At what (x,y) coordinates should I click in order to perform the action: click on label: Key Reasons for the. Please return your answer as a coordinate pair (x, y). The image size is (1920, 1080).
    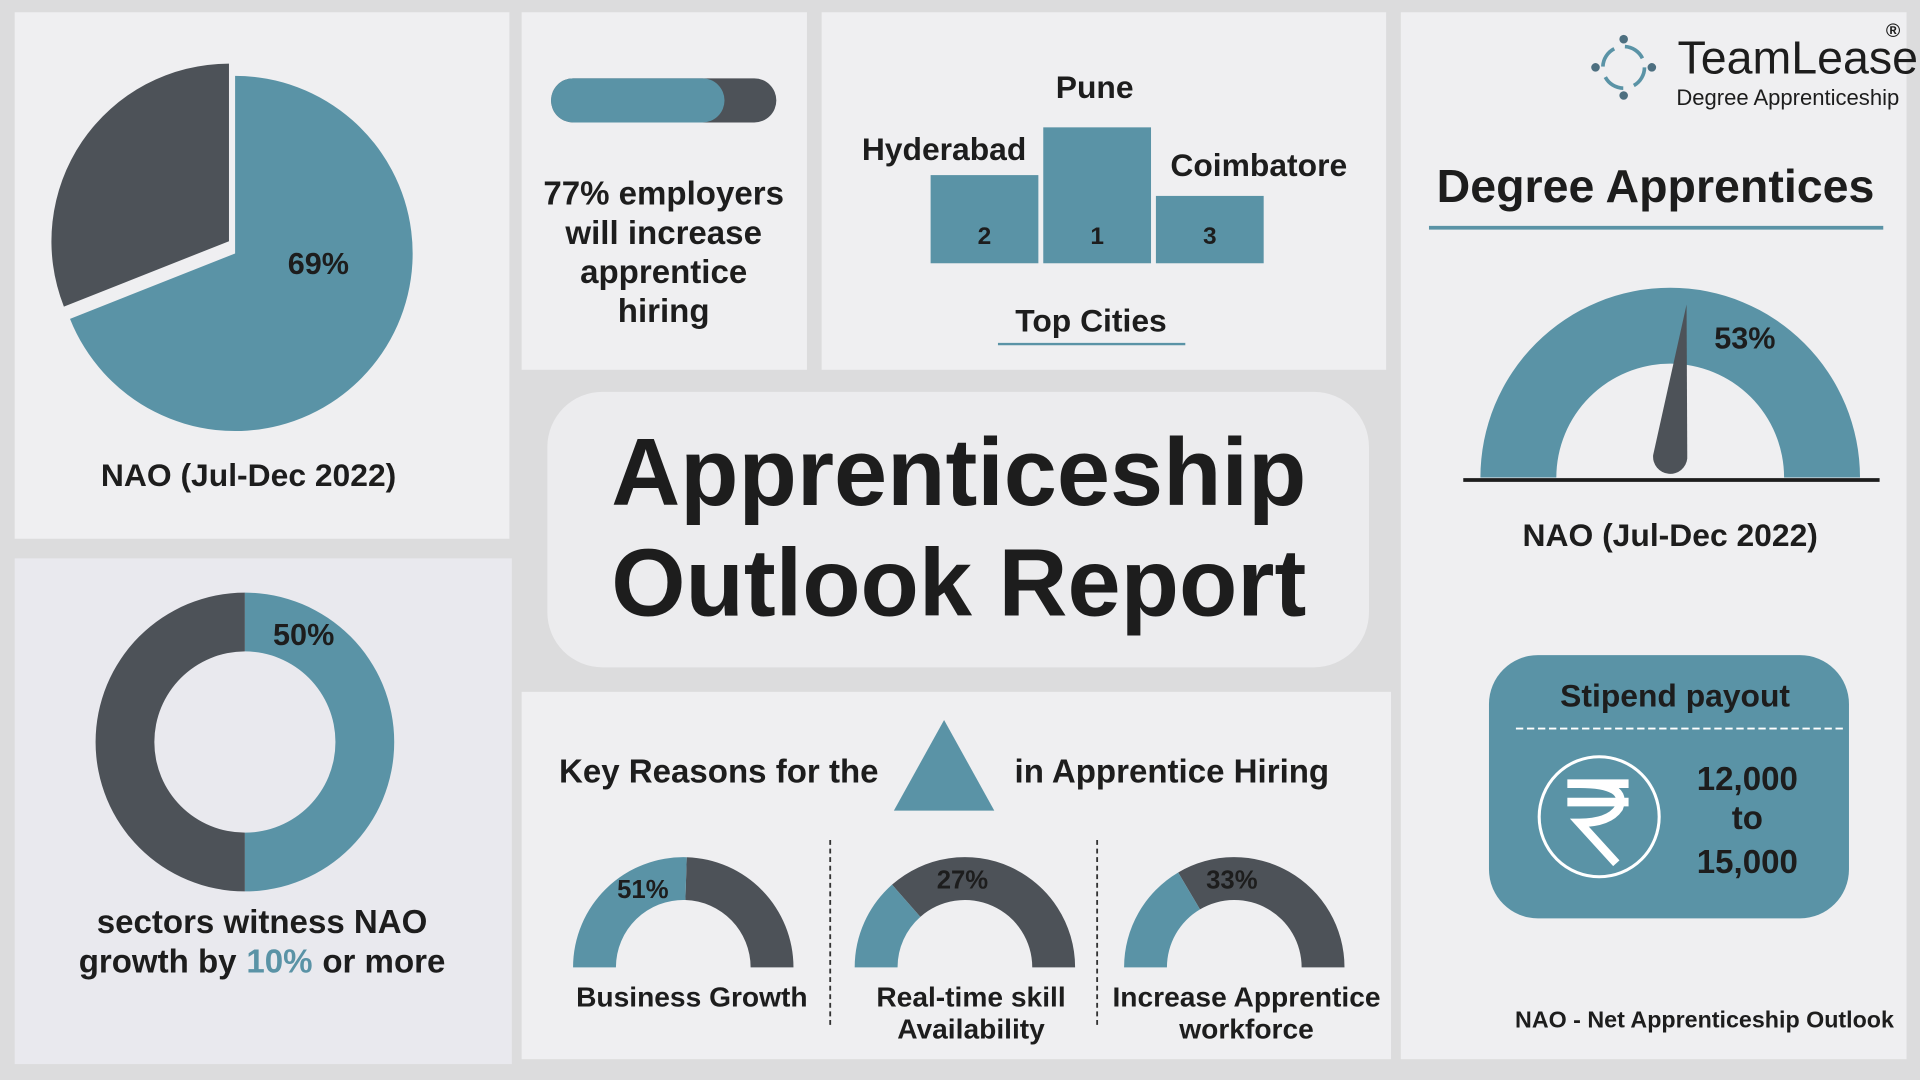
    Looking at the image, I should click on (719, 772).